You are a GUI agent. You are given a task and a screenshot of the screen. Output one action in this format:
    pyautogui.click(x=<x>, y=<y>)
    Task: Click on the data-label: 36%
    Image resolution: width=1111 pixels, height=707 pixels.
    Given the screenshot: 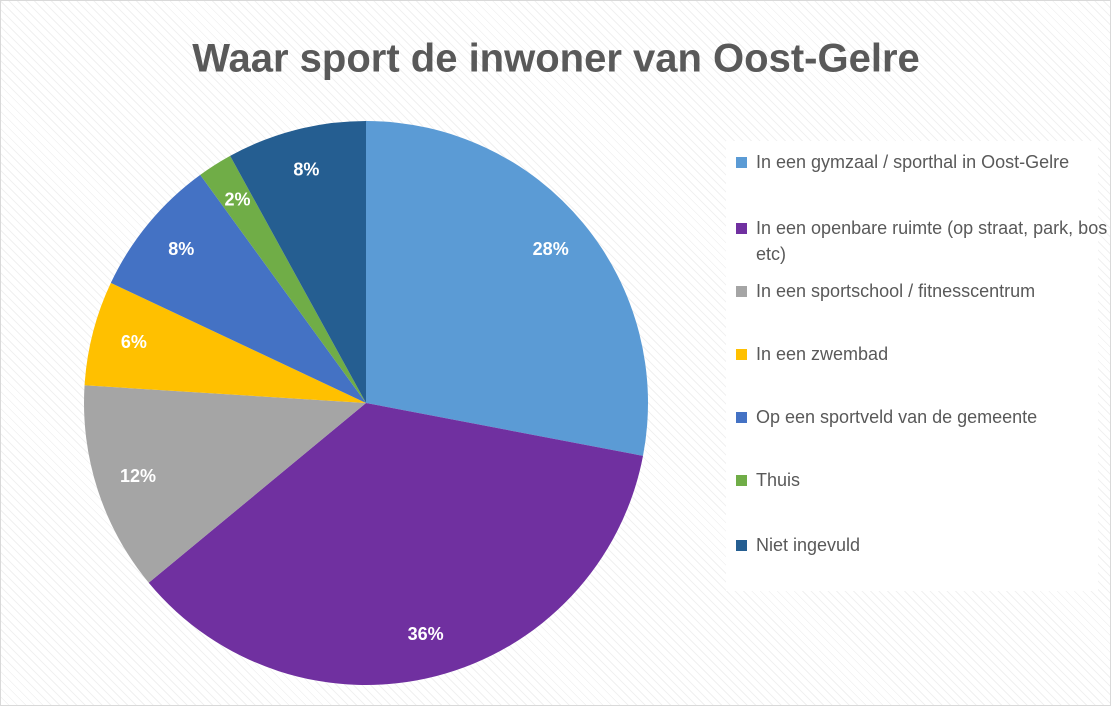 What is the action you would take?
    pyautogui.click(x=426, y=634)
    